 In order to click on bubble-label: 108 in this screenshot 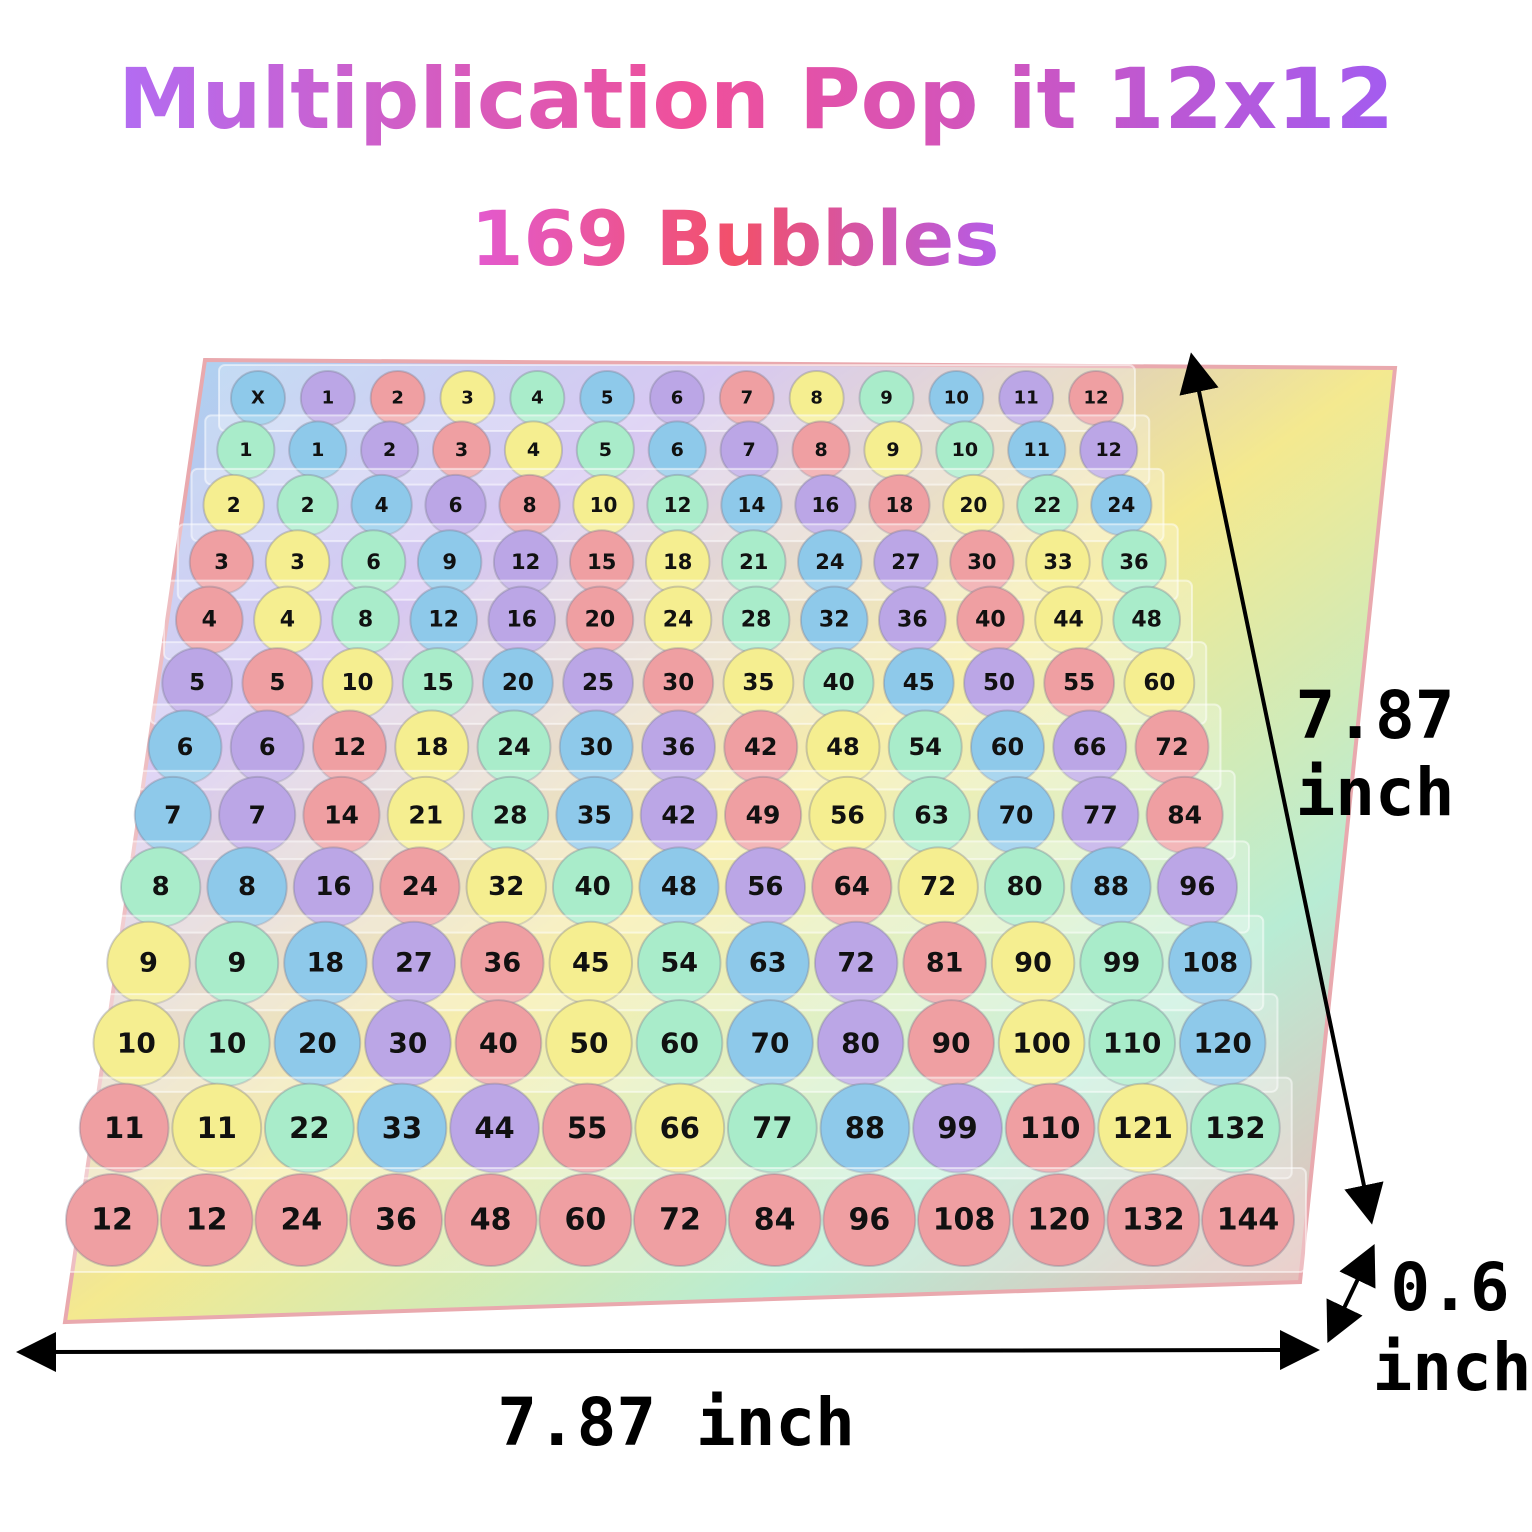, I will do `click(1210, 963)`.